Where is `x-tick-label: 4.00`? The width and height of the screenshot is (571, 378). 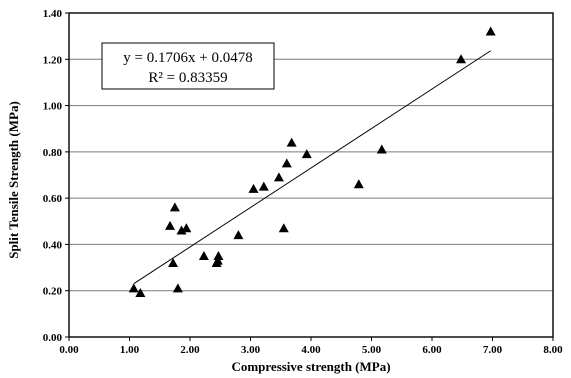
x-tick-label: 4.00 is located at coordinates (311, 350).